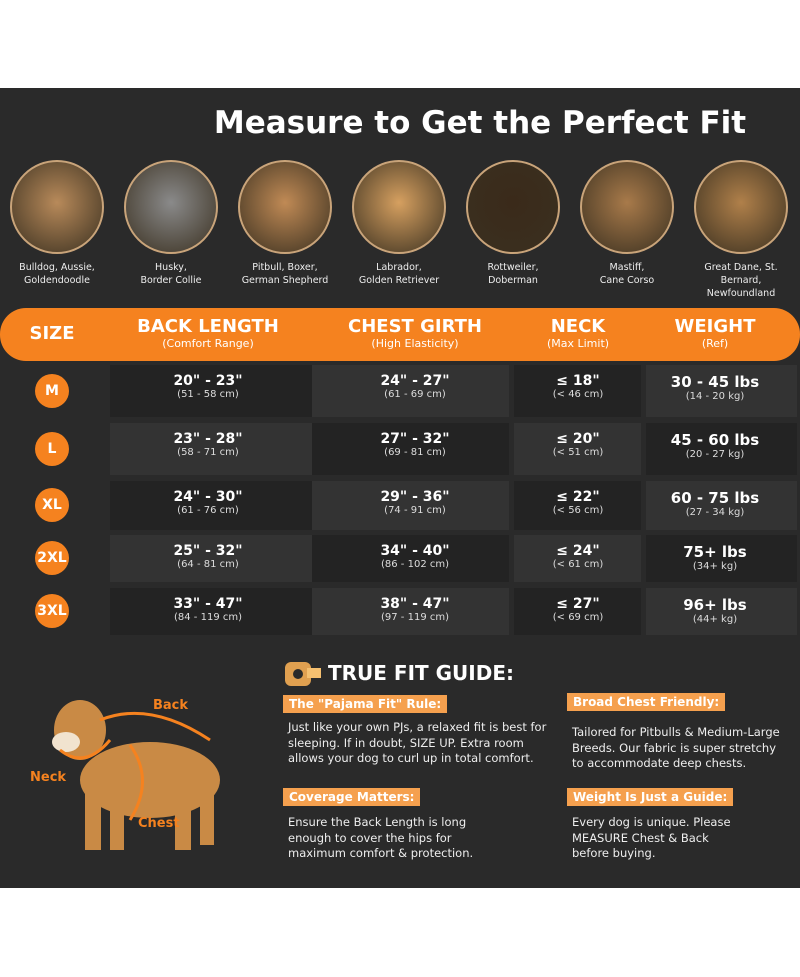  Describe the element at coordinates (578, 394) in the screenshot. I see `cell-metric: (< 46 cm)` at that location.